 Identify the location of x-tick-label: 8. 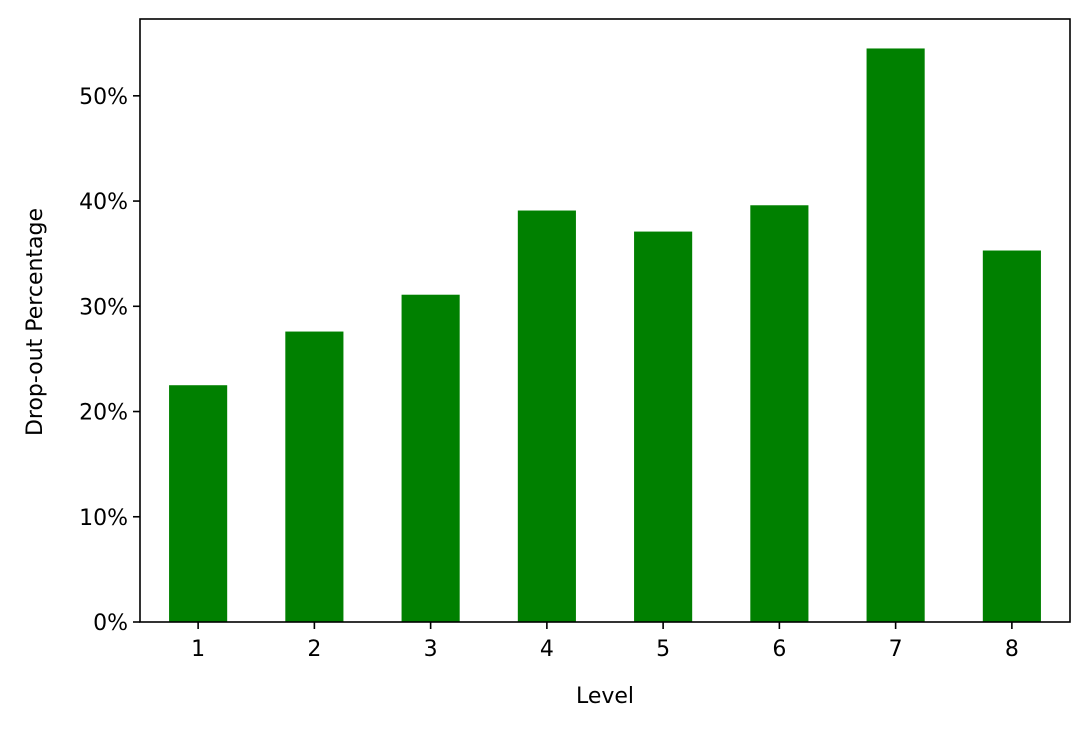
(1012, 649).